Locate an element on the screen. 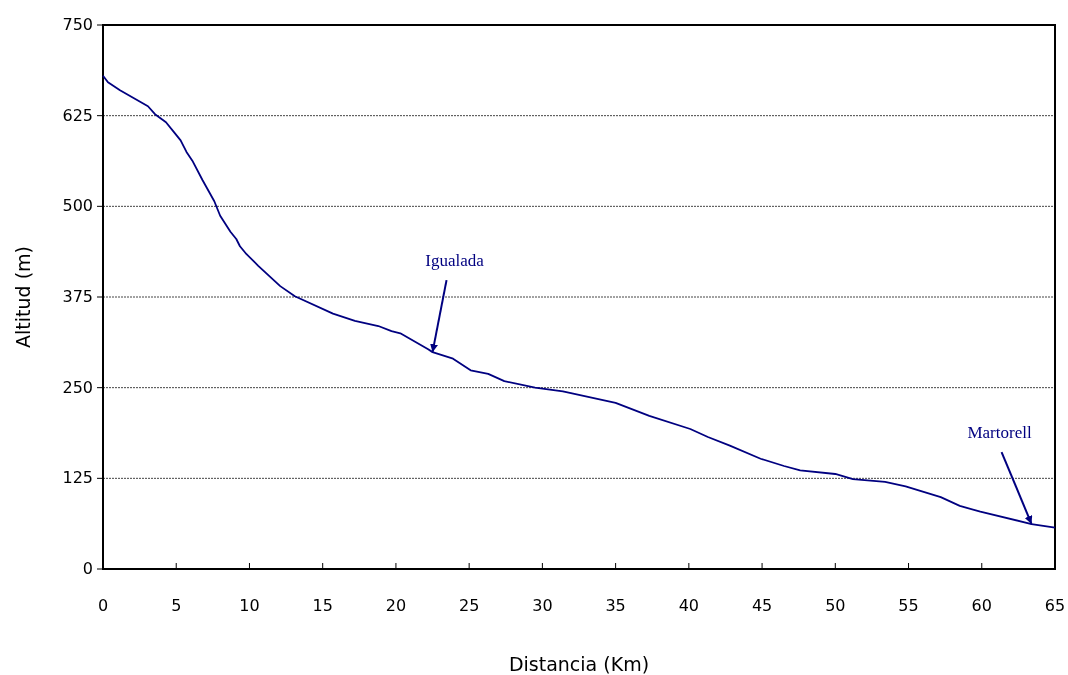 Image resolution: width=1068 pixels, height=675 pixels. x-tick-label: 30 is located at coordinates (542, 605).